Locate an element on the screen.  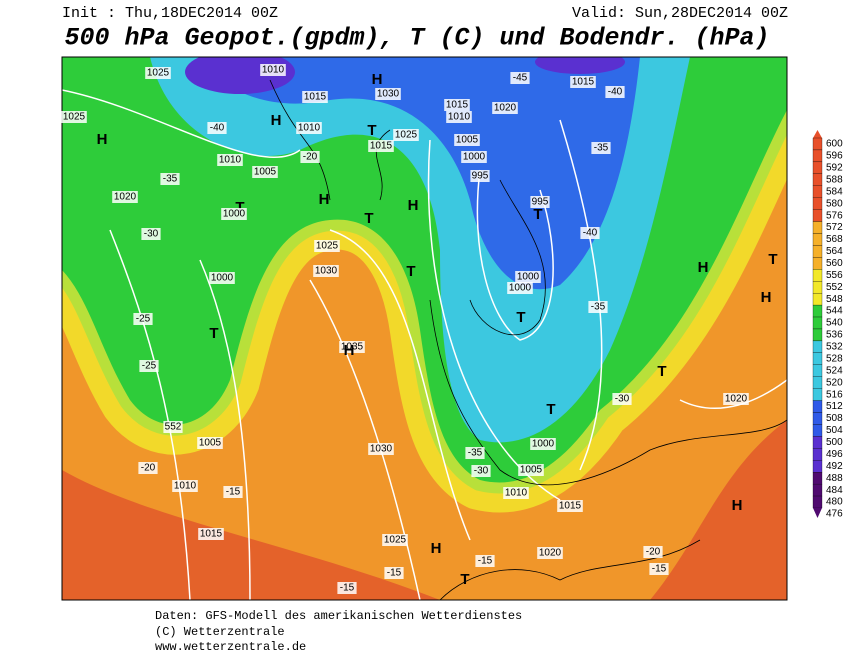
contour-label: -25 is located at coordinates (149, 366).